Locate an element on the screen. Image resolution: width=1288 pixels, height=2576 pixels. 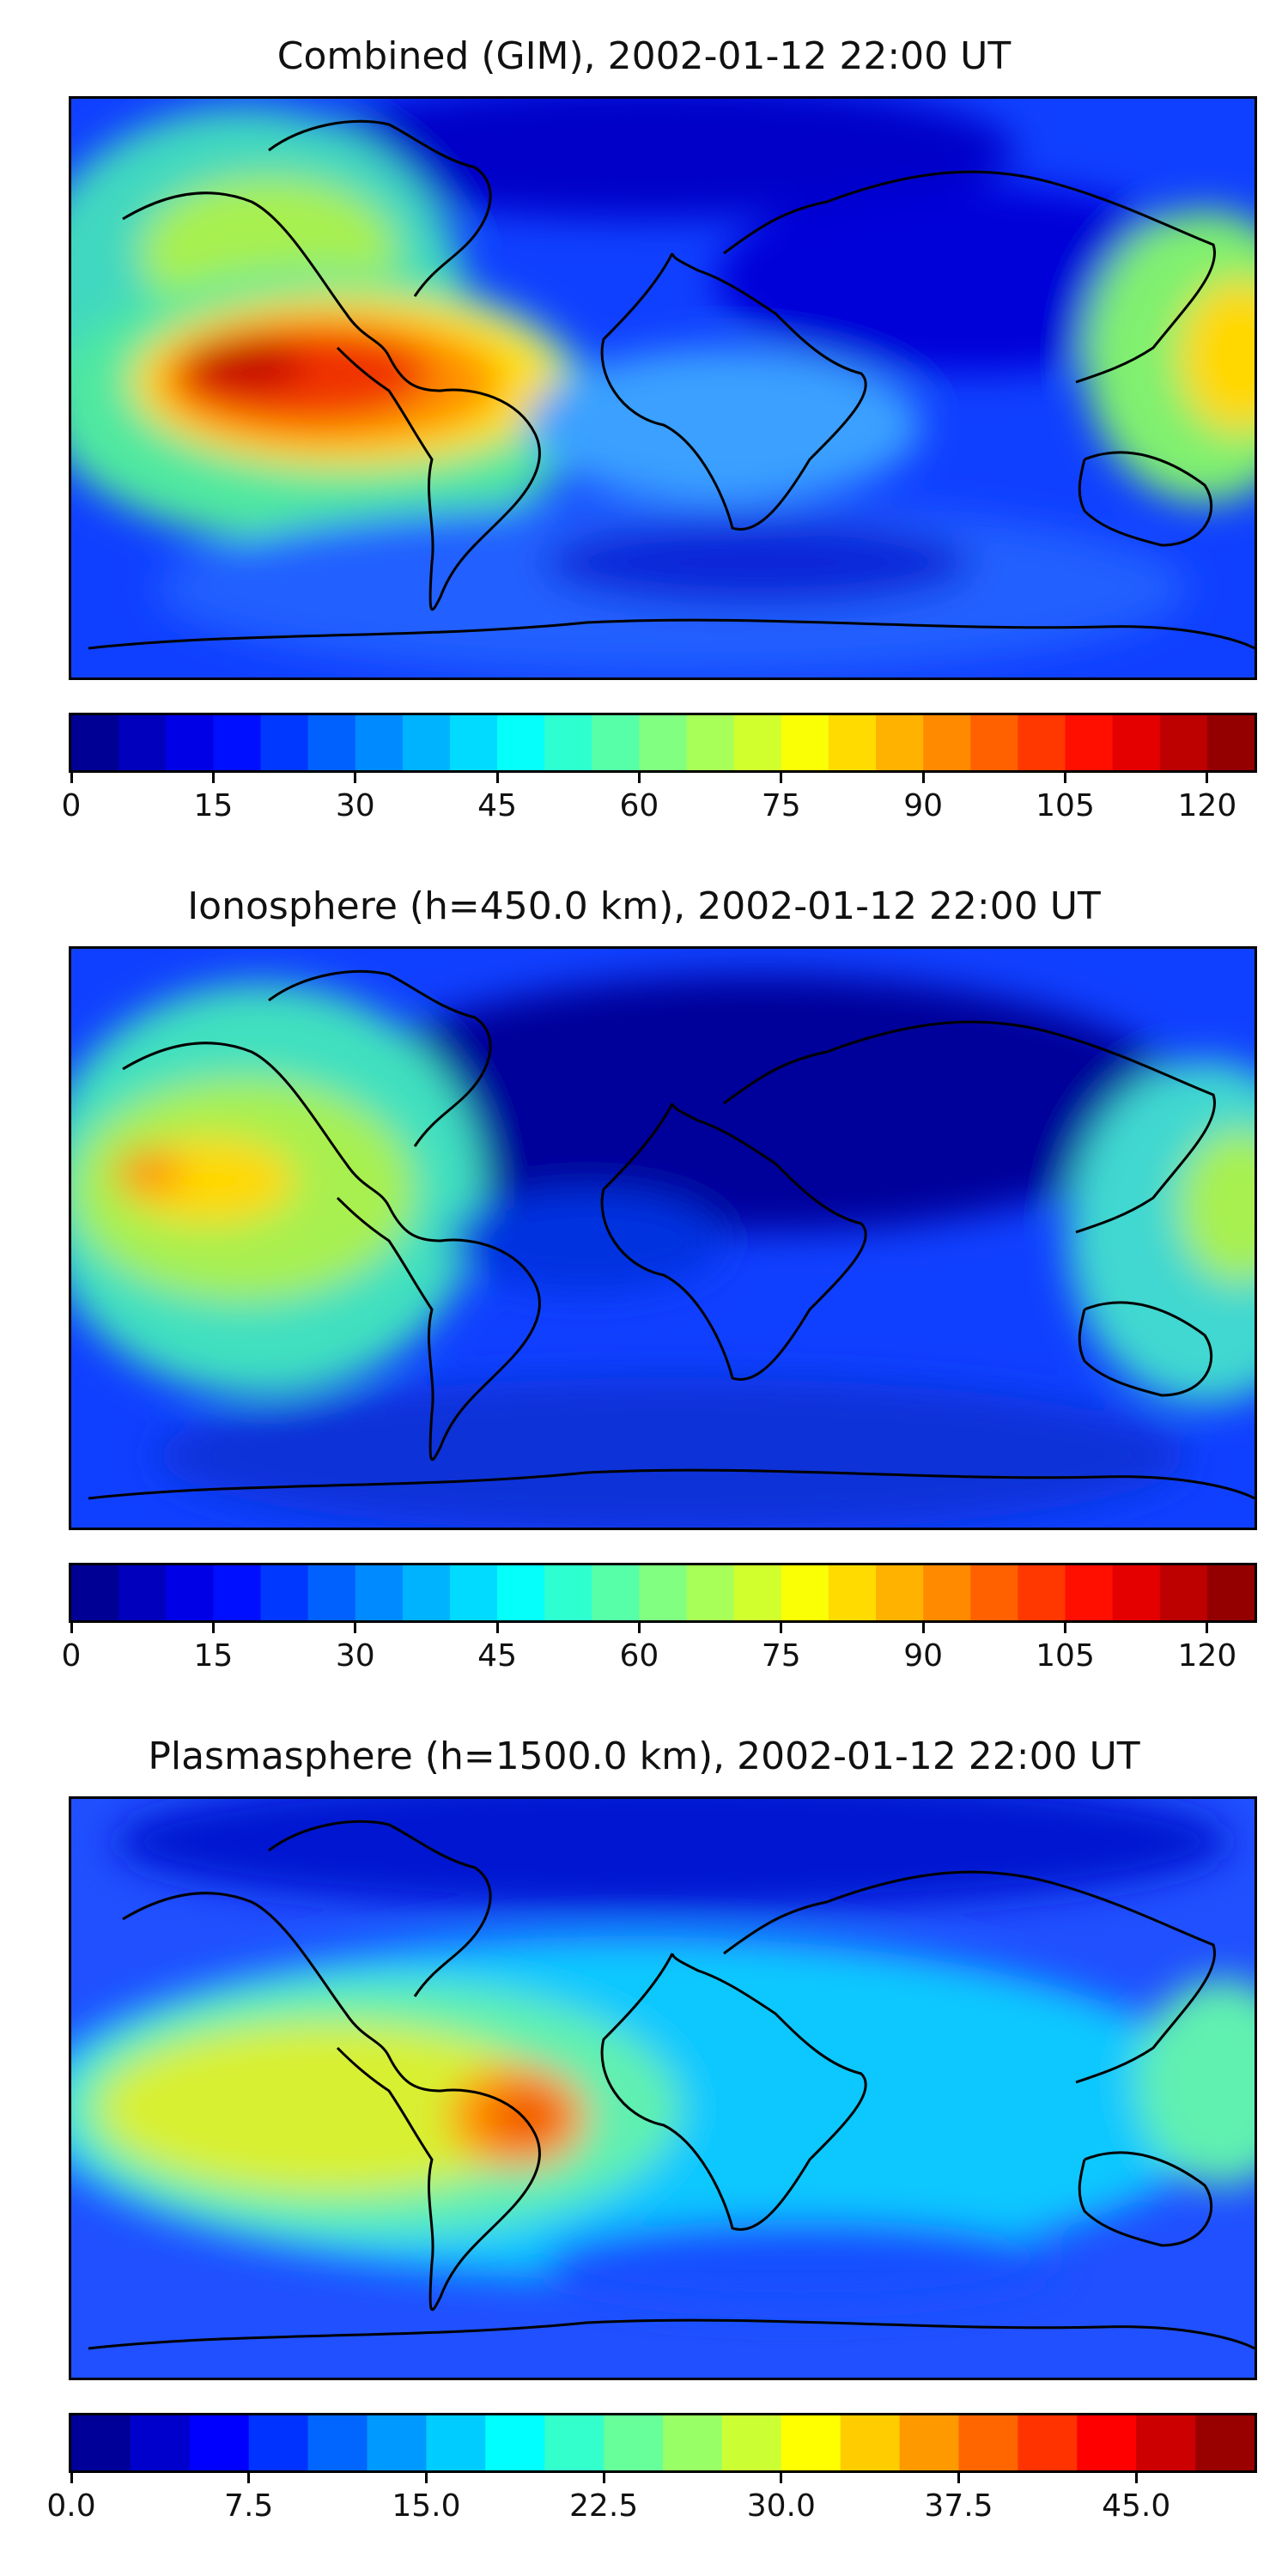
colorbar-ticks: 0 15 30 45 60 75 90 105 120 is located at coordinates (660, 799).